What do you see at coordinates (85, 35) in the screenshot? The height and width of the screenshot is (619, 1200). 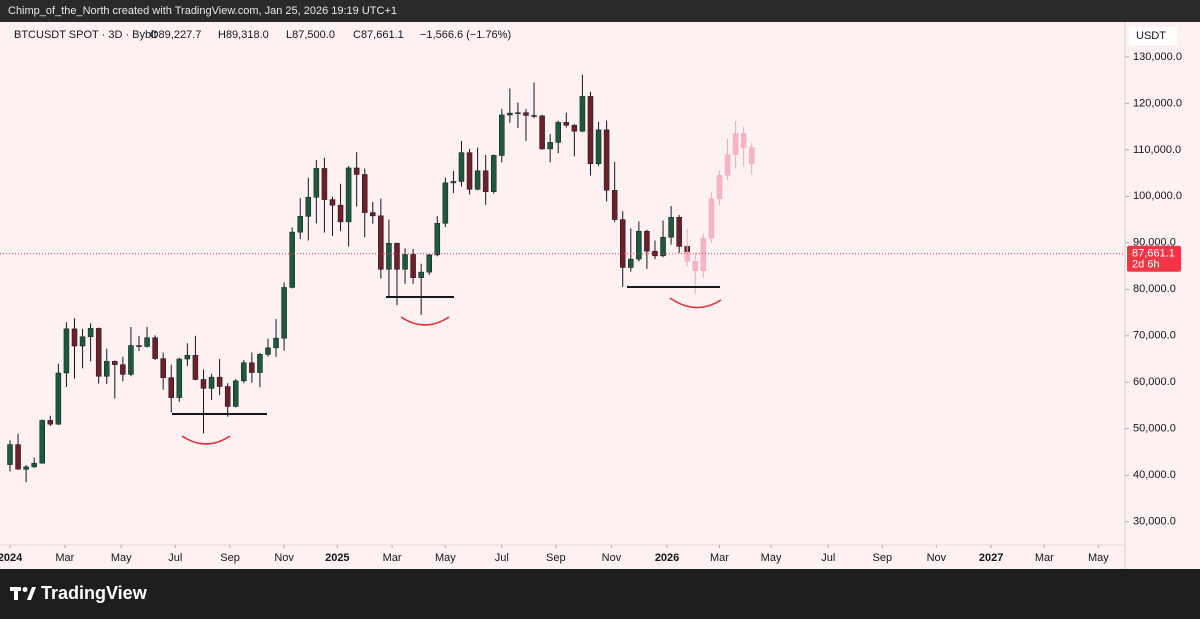 I see `symbol: BTCUSDT SPOT · 3D · Bybit` at bounding box center [85, 35].